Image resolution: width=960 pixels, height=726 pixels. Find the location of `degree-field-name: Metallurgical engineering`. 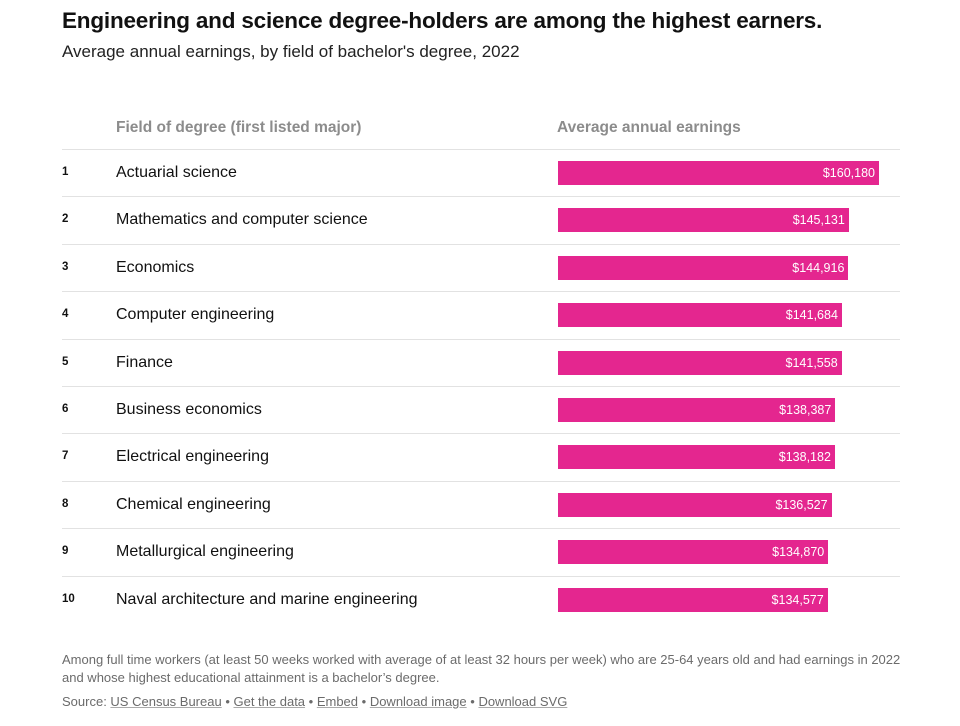

degree-field-name: Metallurgical engineering is located at coordinates (205, 552).